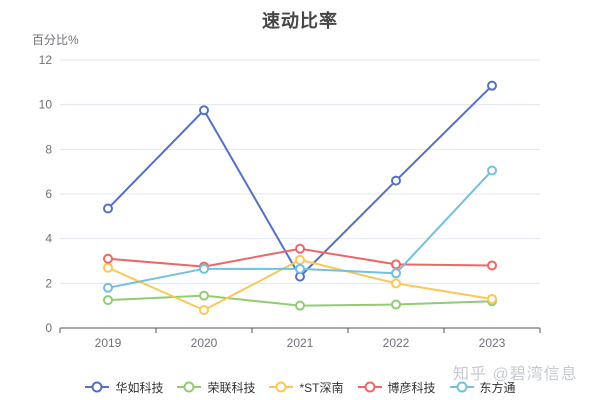 The height and width of the screenshot is (400, 600). What do you see at coordinates (497, 387) in the screenshot?
I see `legend-item-label: 东方通` at bounding box center [497, 387].